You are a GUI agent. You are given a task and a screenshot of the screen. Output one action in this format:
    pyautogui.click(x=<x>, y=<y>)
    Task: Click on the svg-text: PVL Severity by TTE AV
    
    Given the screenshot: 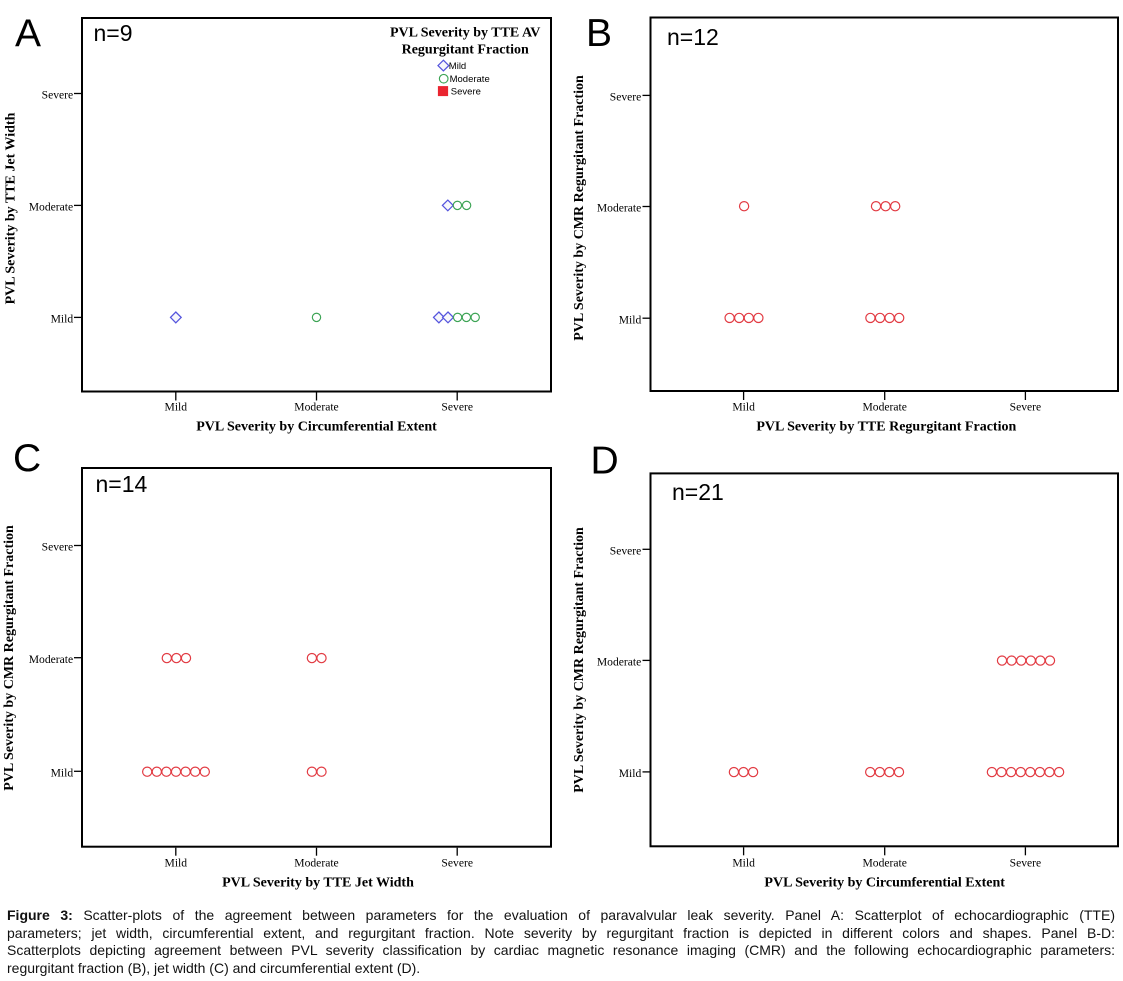 What is the action you would take?
    pyautogui.click(x=465, y=32)
    